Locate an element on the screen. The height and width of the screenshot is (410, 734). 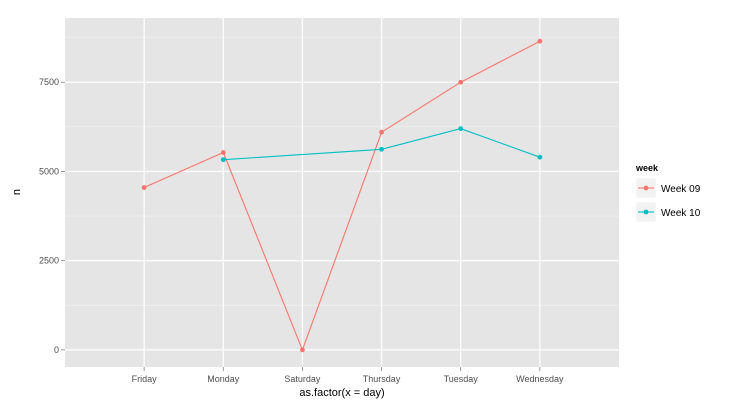
x-tick-label: Wednesday is located at coordinates (540, 379).